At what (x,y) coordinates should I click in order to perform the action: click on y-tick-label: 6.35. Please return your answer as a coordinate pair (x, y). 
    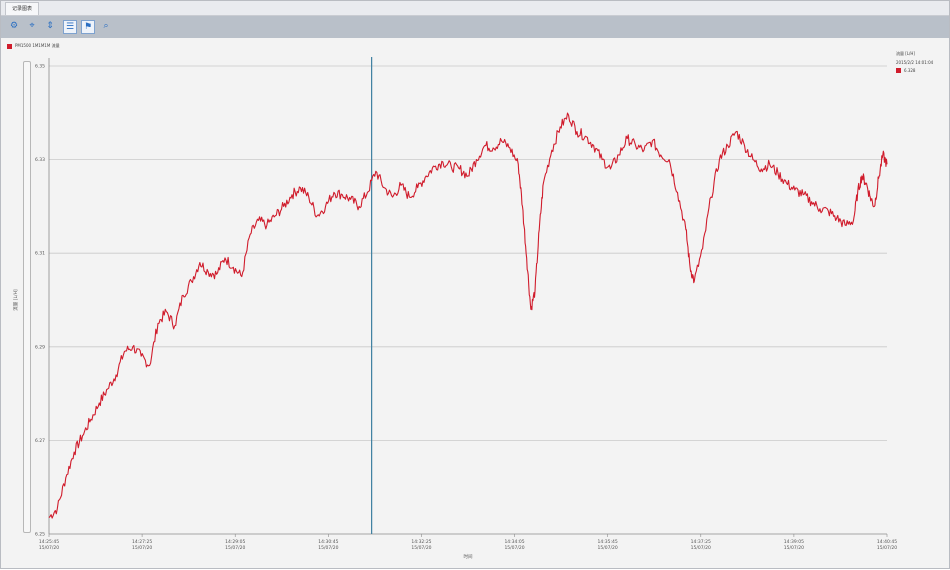
    Looking at the image, I should click on (40, 67).